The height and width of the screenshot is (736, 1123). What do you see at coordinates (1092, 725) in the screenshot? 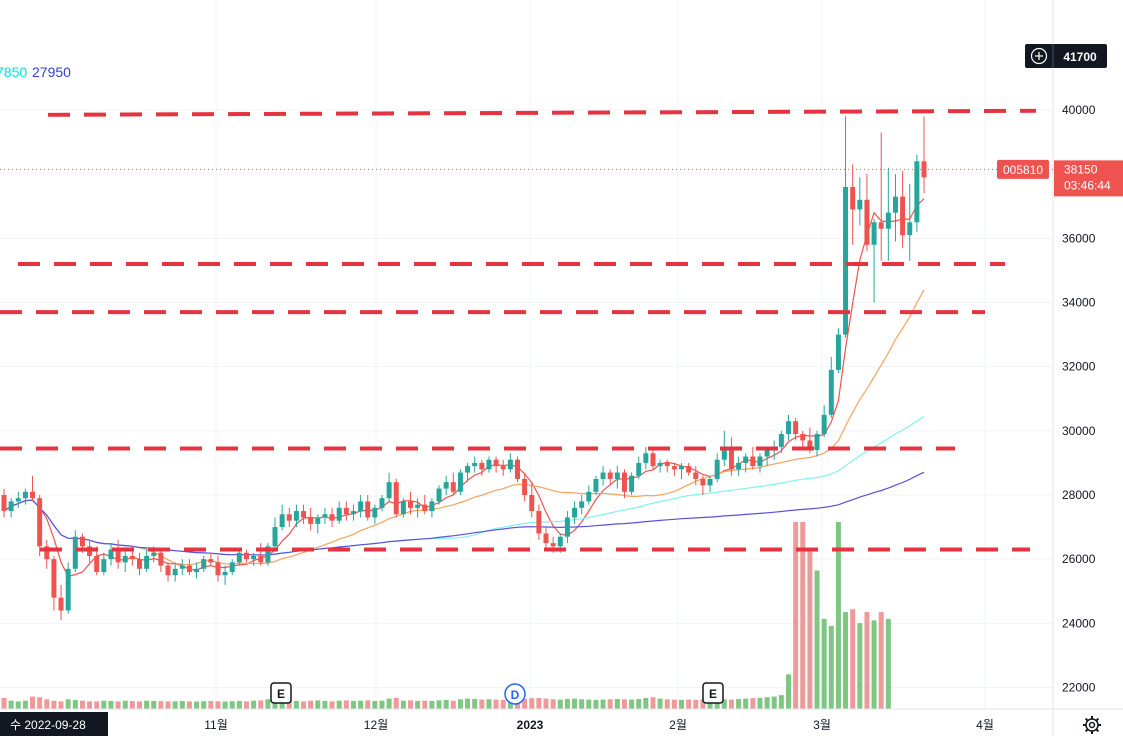
I see `gear-icon` at bounding box center [1092, 725].